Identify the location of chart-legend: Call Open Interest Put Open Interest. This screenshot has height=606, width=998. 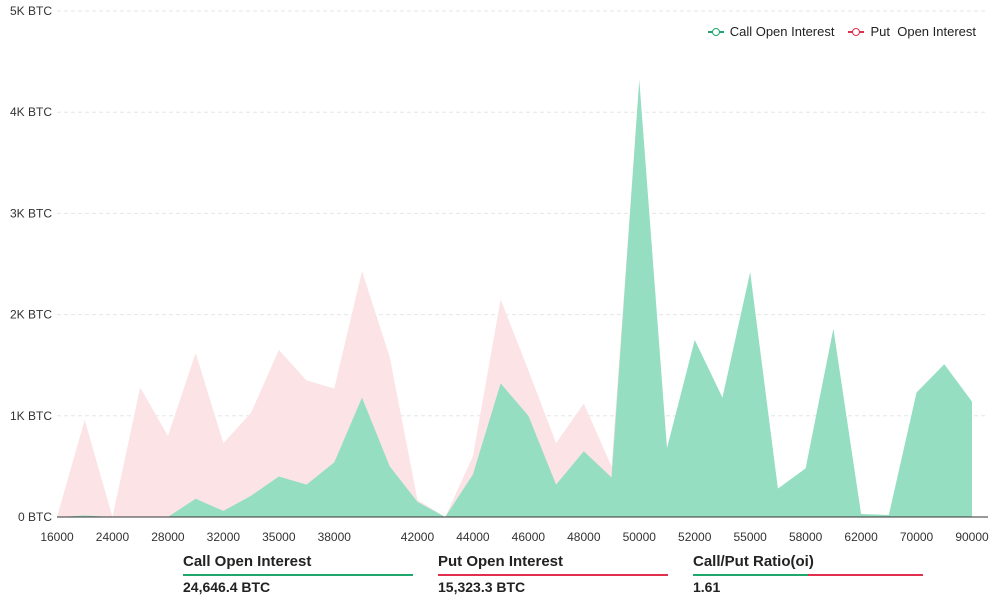
(841, 31).